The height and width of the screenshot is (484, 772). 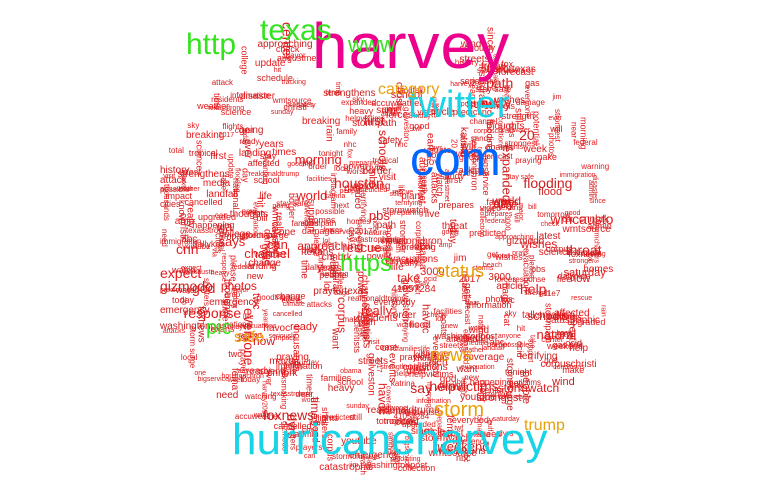 I want to click on word-years: years, so click(x=271, y=144).